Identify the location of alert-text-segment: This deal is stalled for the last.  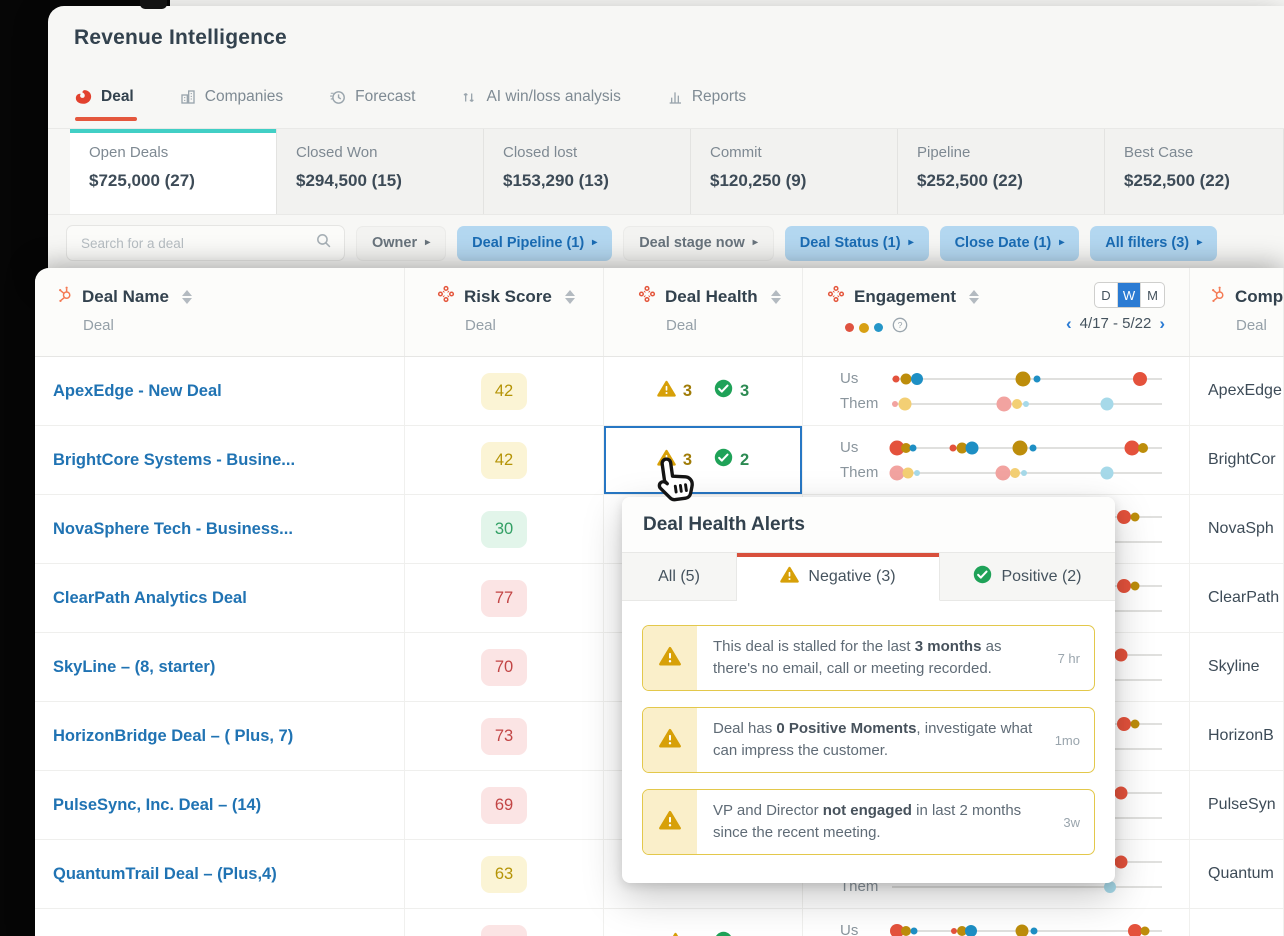
(814, 646).